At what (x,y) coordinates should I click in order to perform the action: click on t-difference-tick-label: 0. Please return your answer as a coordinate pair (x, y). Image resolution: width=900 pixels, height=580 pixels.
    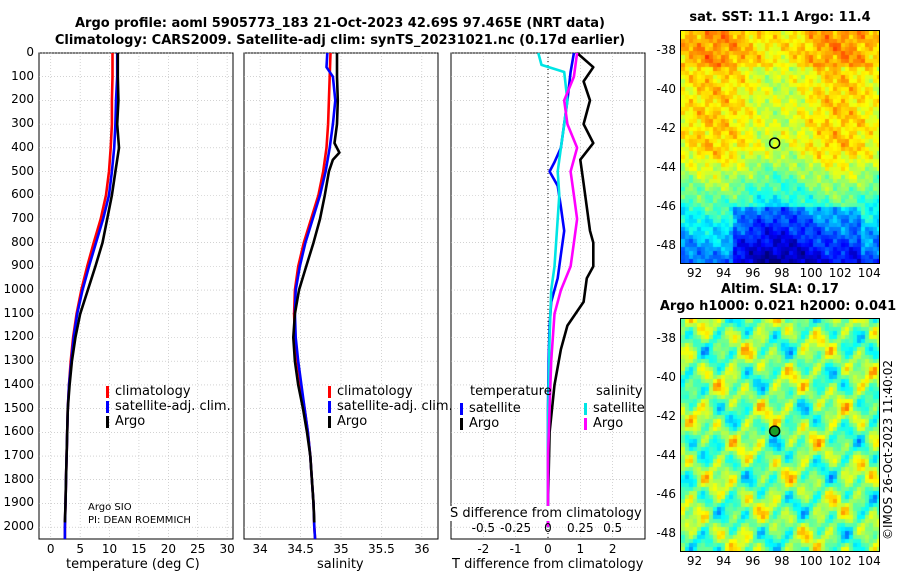
    Looking at the image, I should click on (548, 549).